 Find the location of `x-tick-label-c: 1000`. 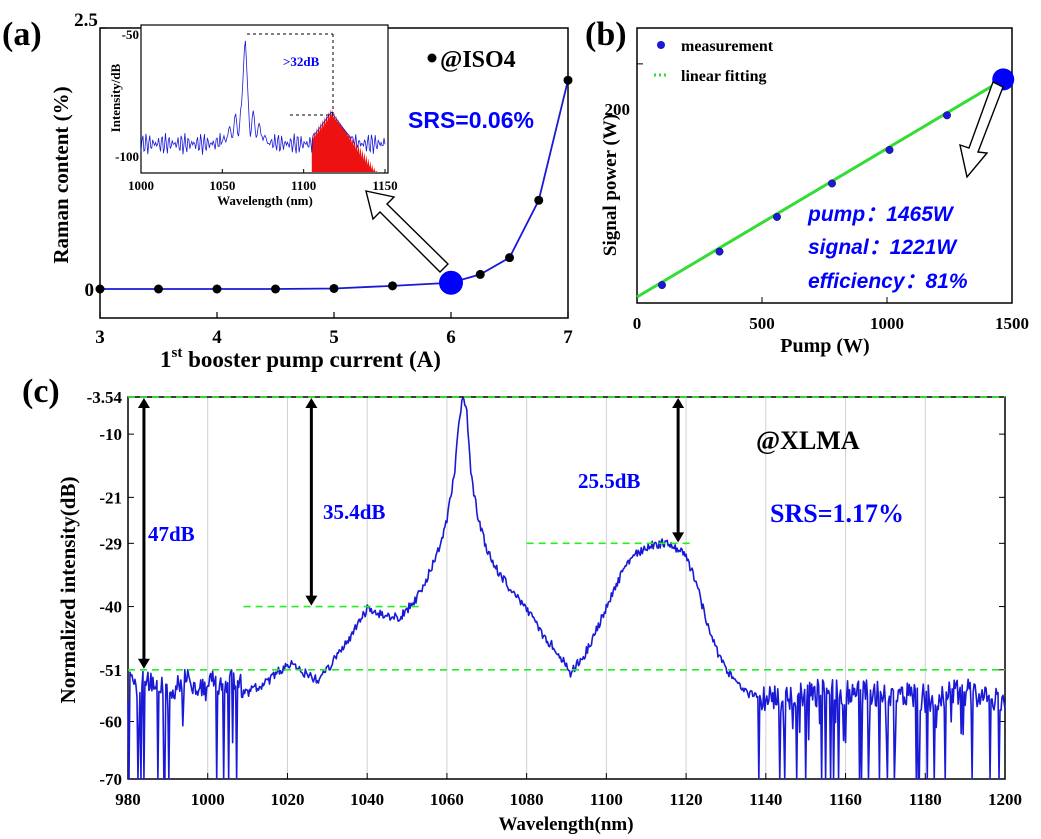

x-tick-label-c: 1000 is located at coordinates (208, 799).